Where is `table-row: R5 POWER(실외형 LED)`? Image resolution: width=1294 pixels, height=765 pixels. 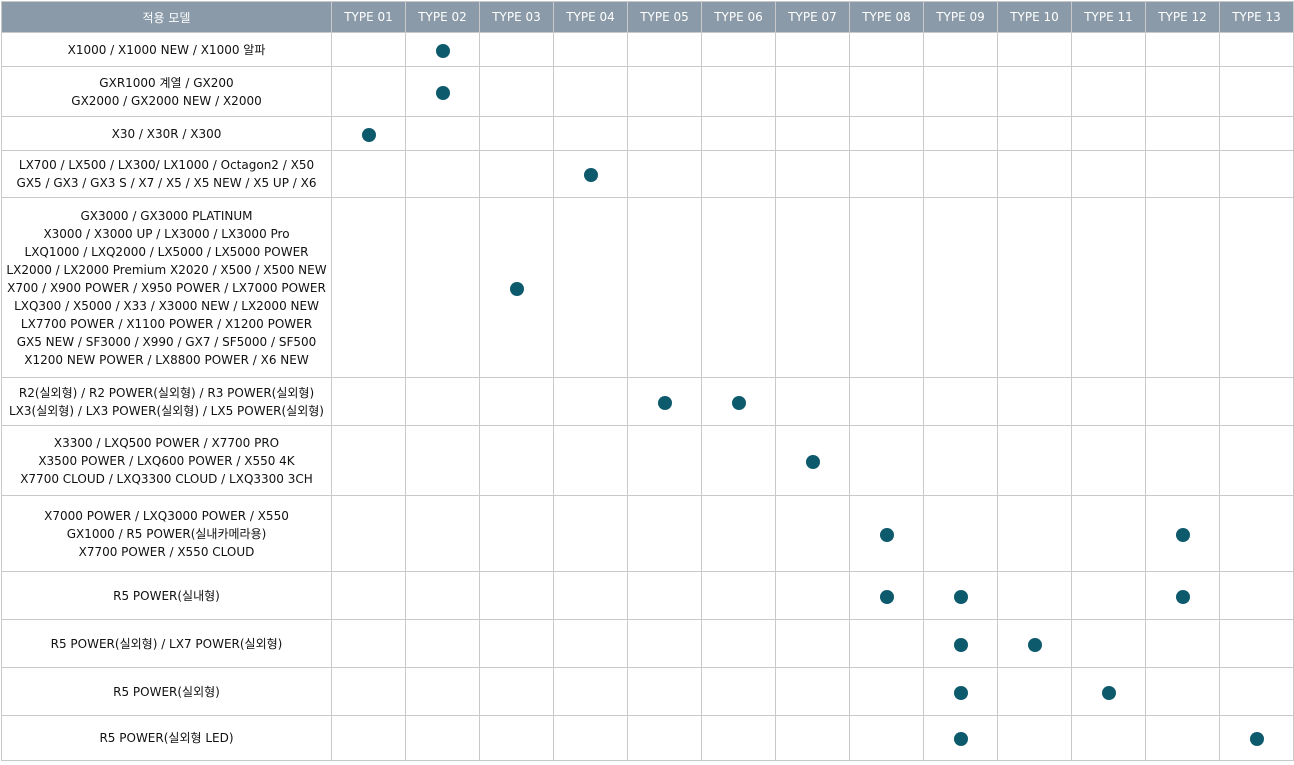 table-row: R5 POWER(실외형 LED) is located at coordinates (647, 738).